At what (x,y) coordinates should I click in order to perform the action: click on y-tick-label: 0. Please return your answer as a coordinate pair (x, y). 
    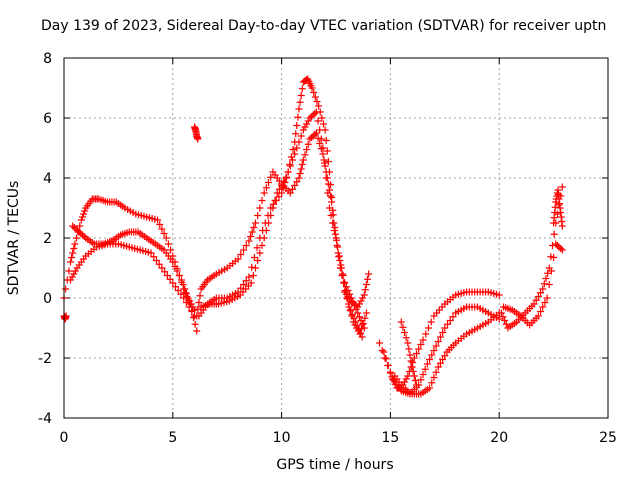
    Looking at the image, I should click on (47, 299).